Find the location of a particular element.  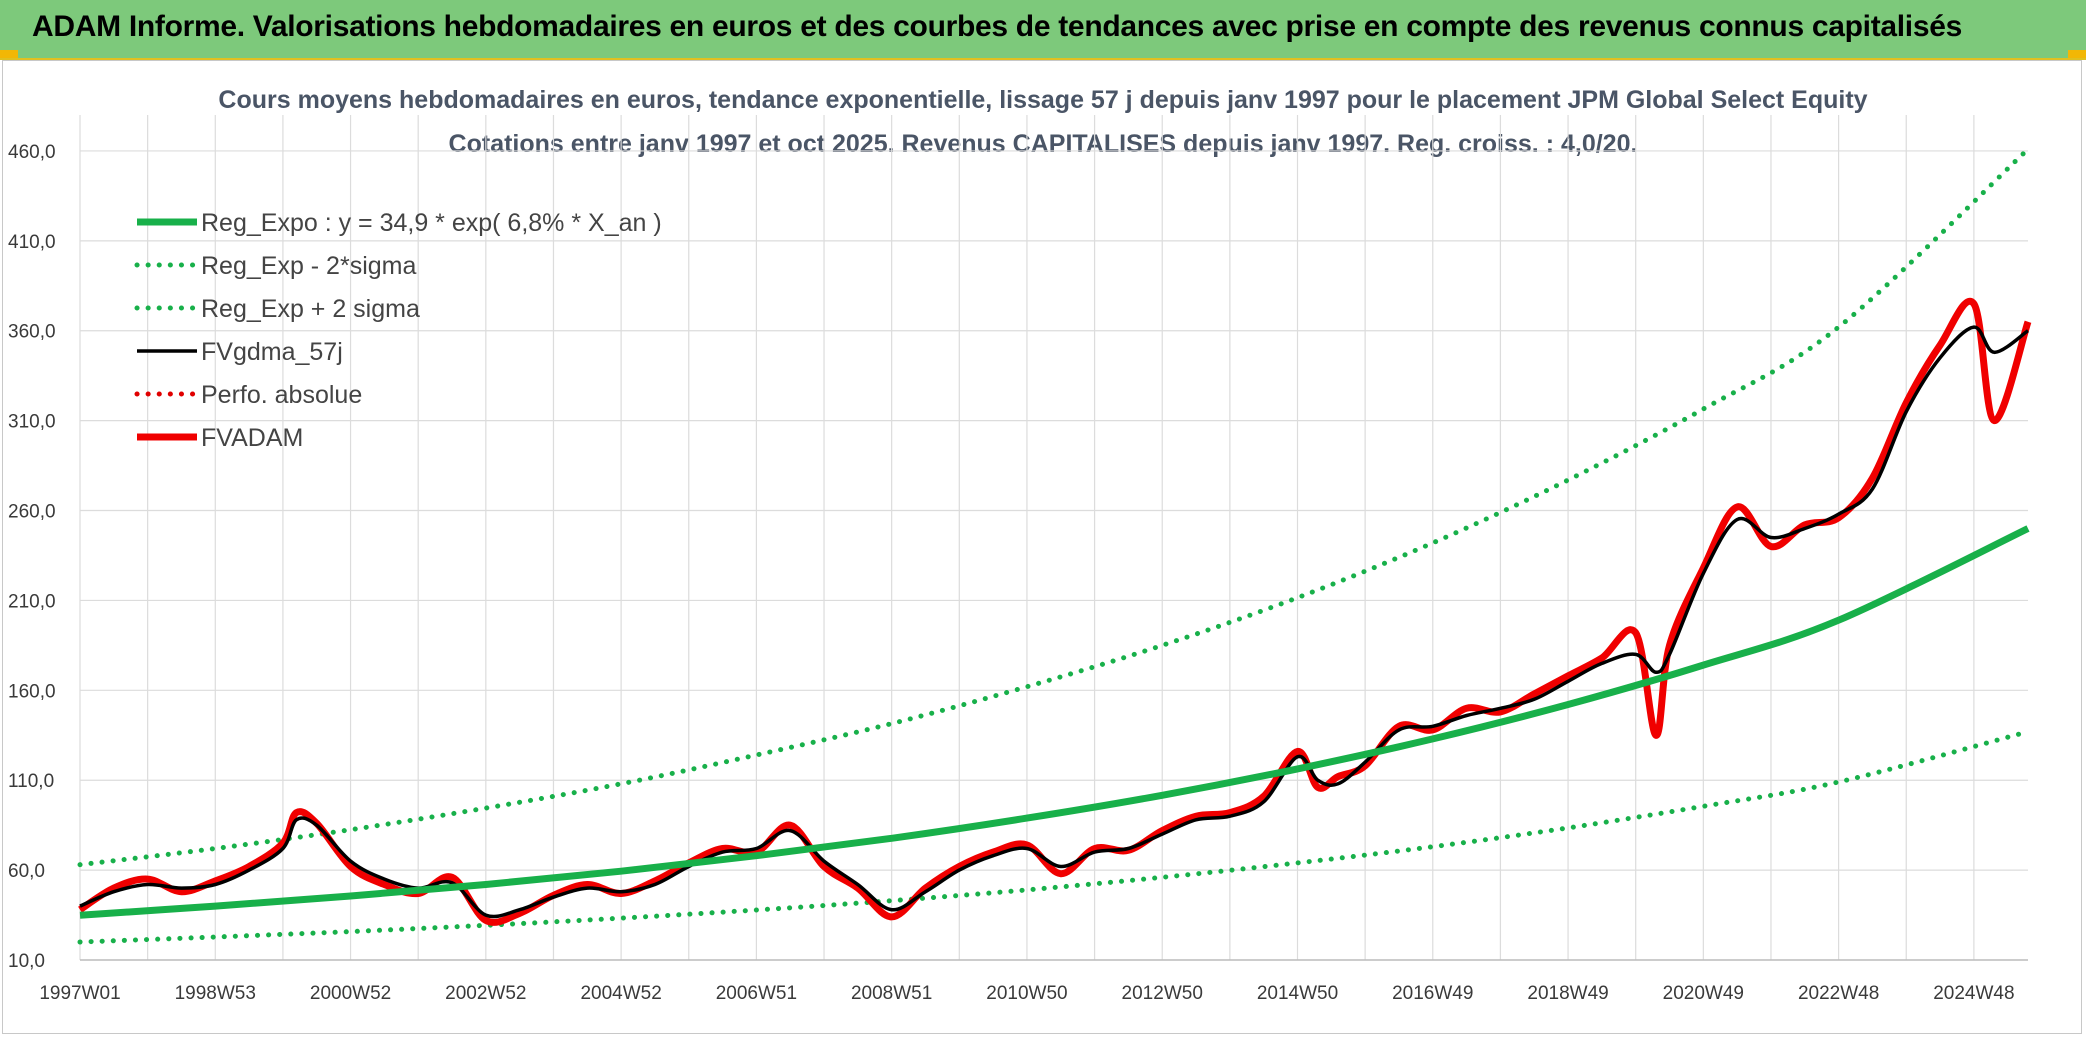

corner-mark-left is located at coordinates (9, 54).